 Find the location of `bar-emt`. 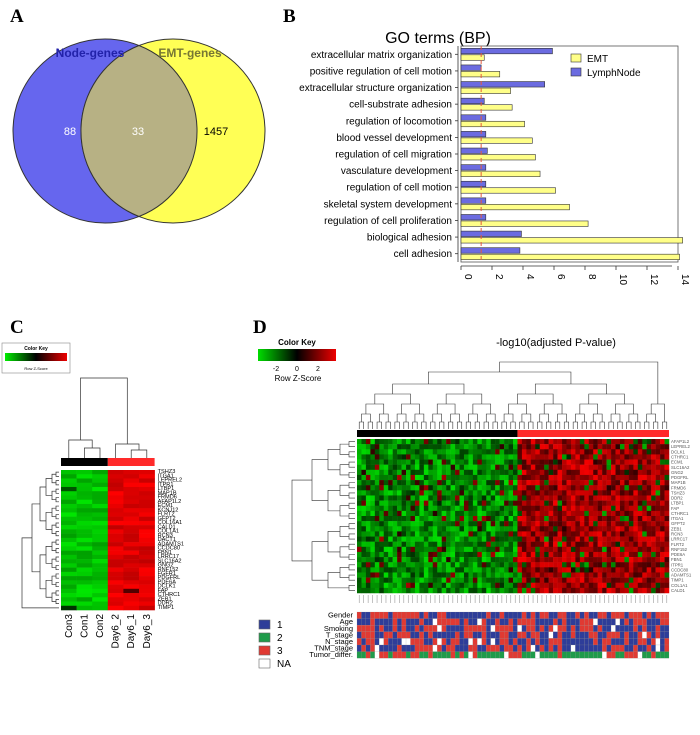

bar-emt is located at coordinates (472, 57).